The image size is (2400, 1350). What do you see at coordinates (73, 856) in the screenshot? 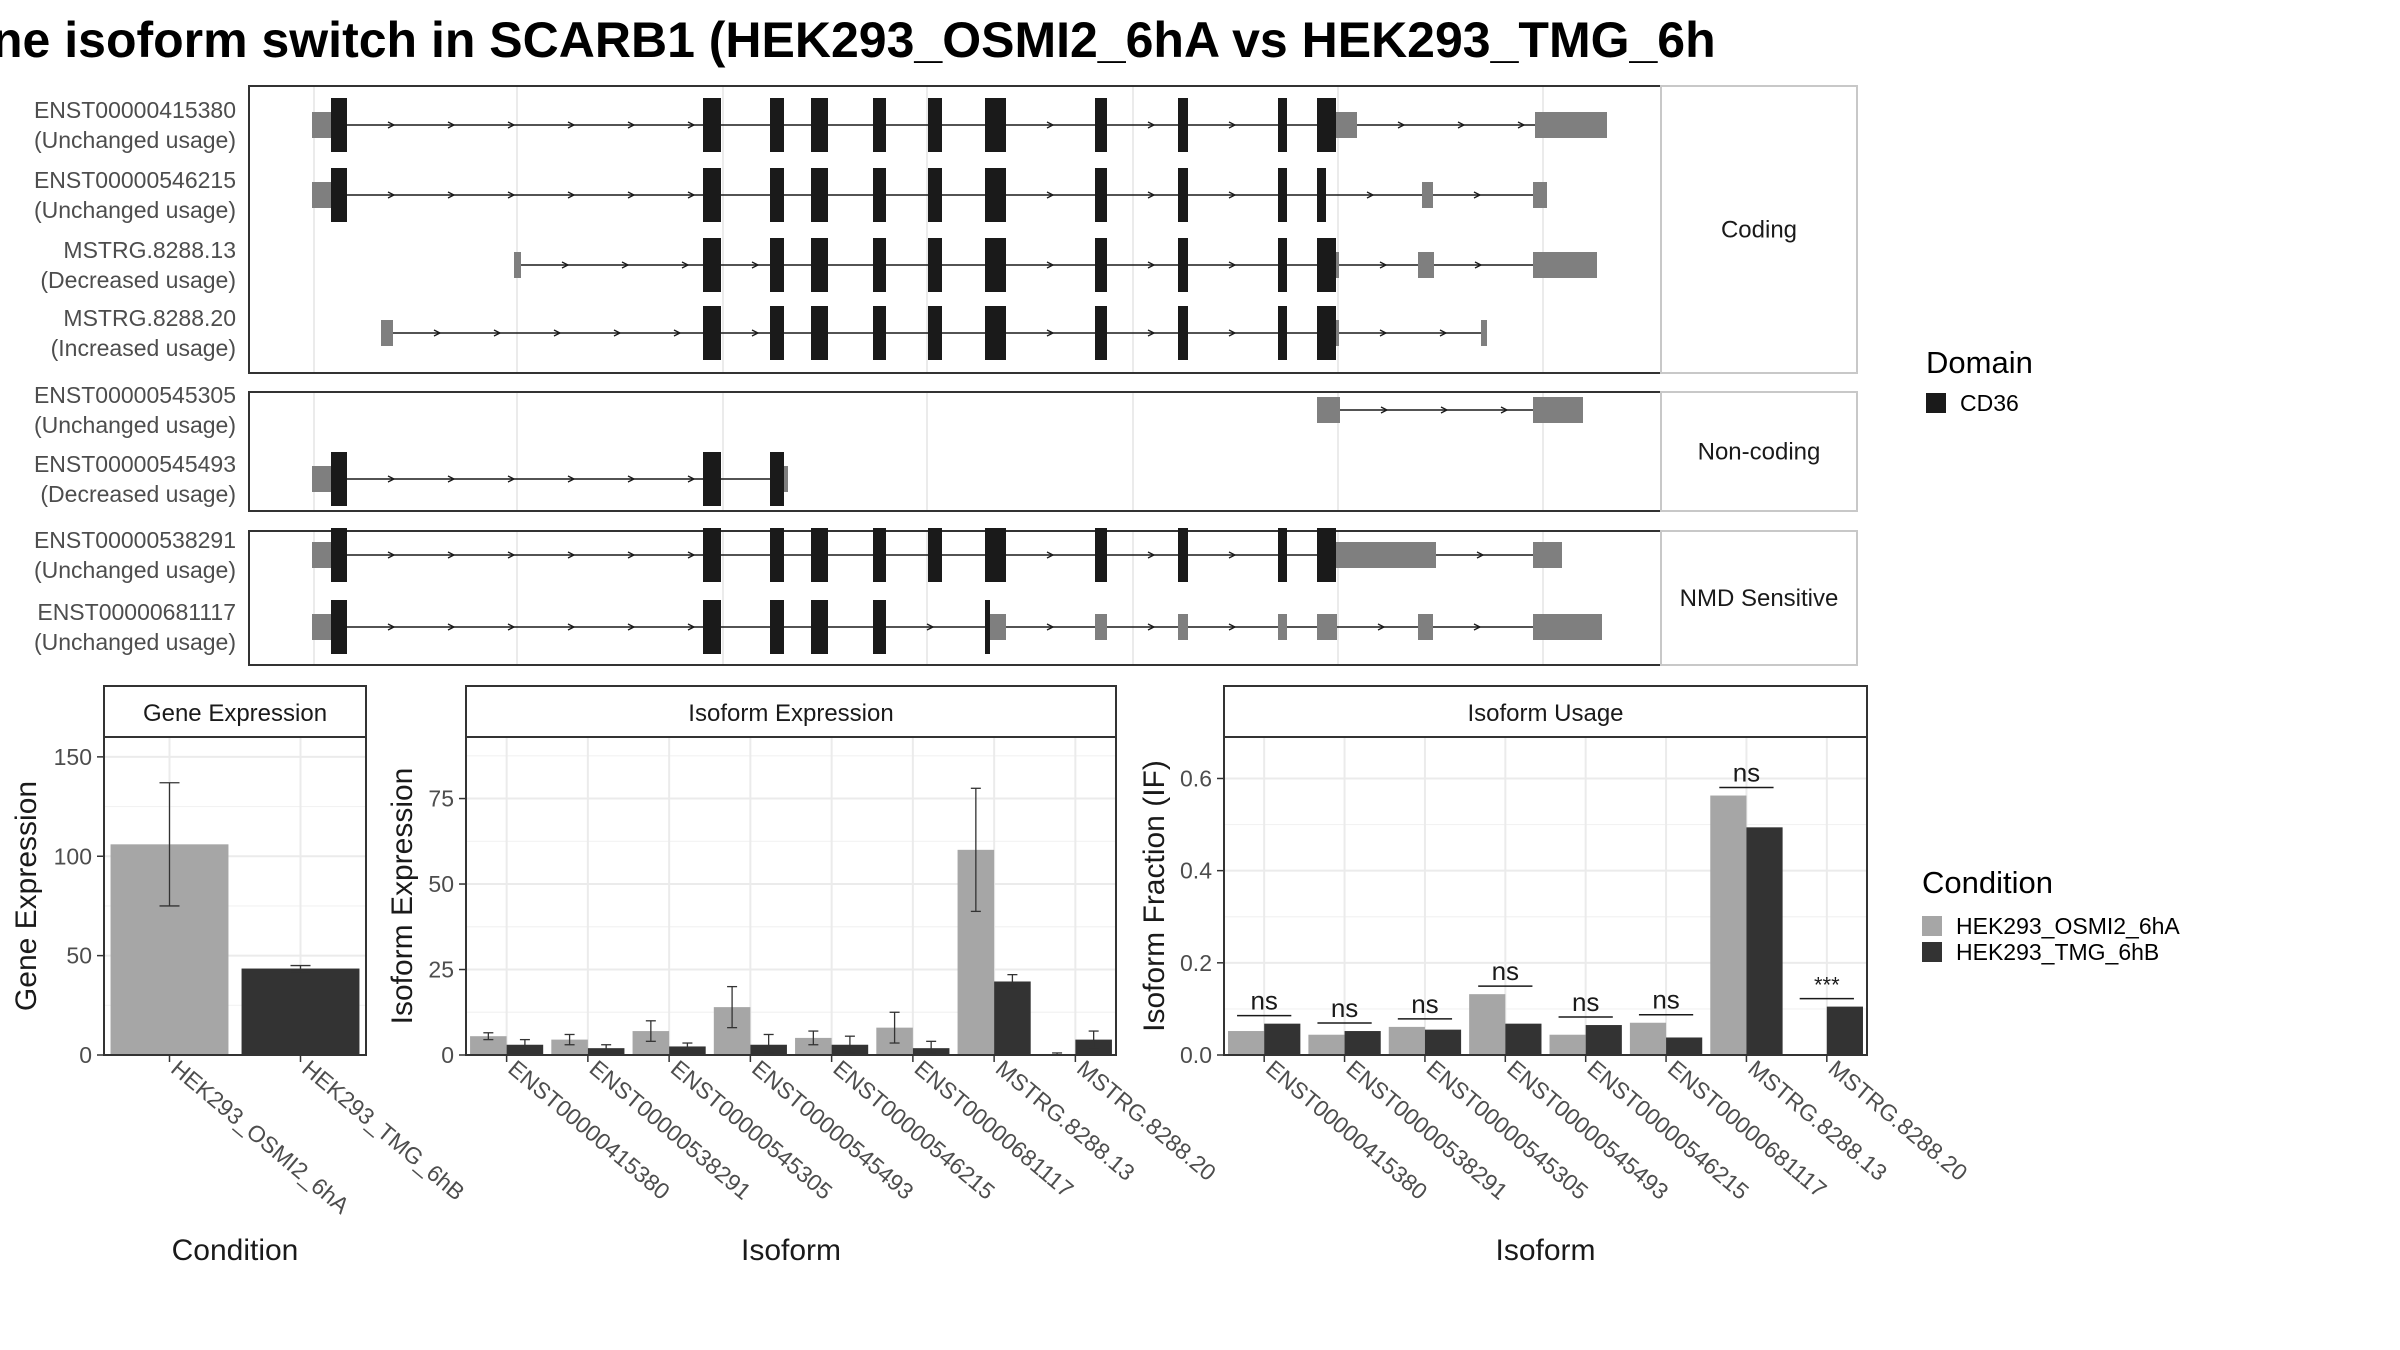
I see `y-tick-label: 100` at bounding box center [73, 856].